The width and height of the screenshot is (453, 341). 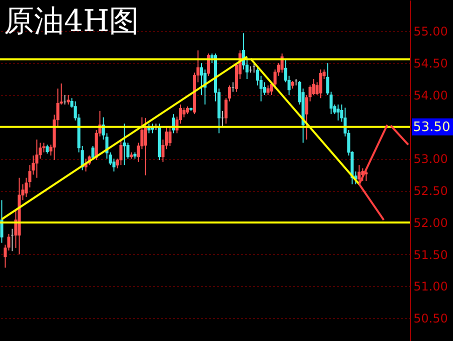 I want to click on y-tick-label: 50.50, so click(x=431, y=319).